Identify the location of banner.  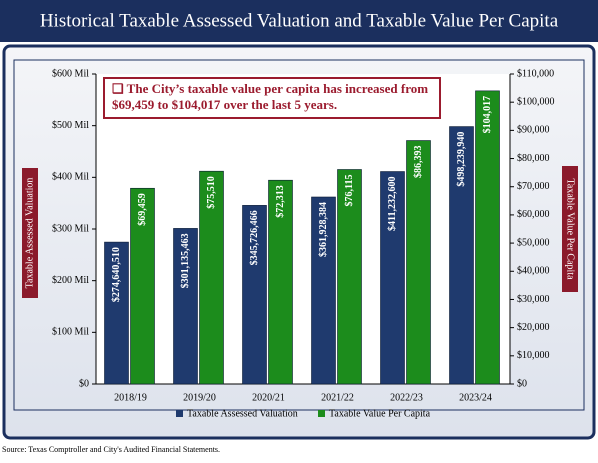
(299, 21).